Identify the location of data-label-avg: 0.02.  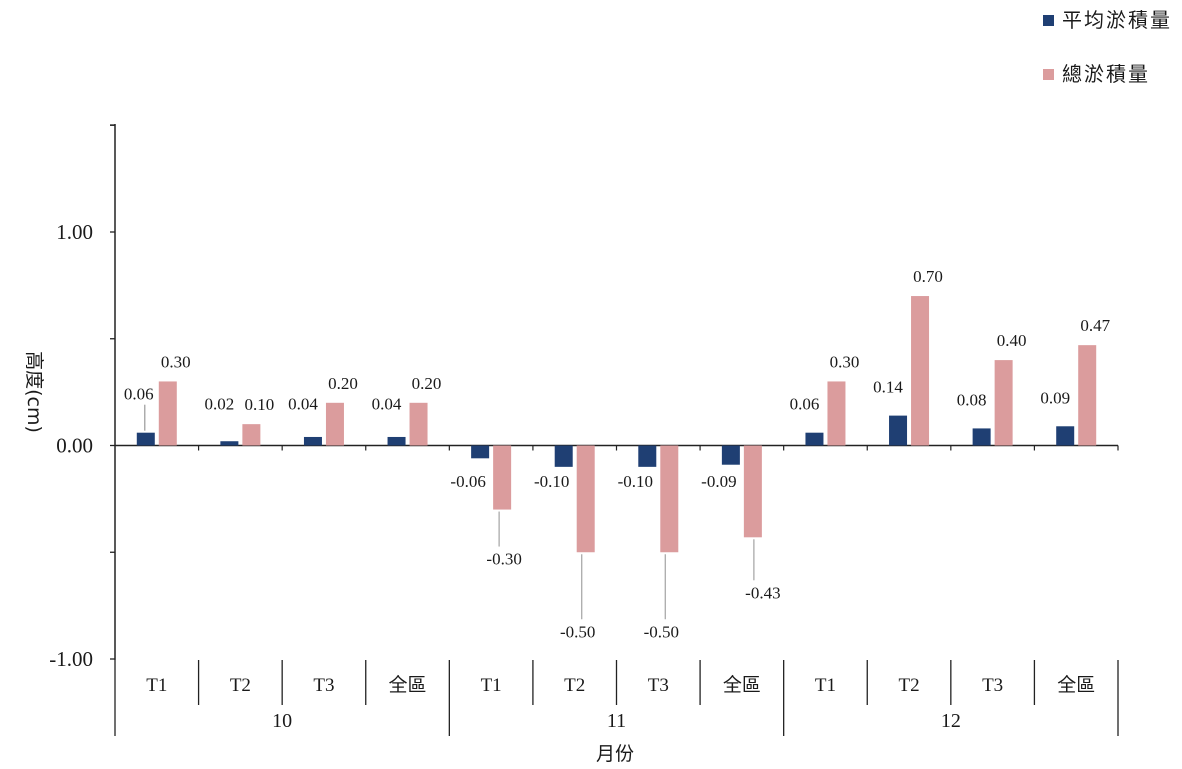
(220, 404).